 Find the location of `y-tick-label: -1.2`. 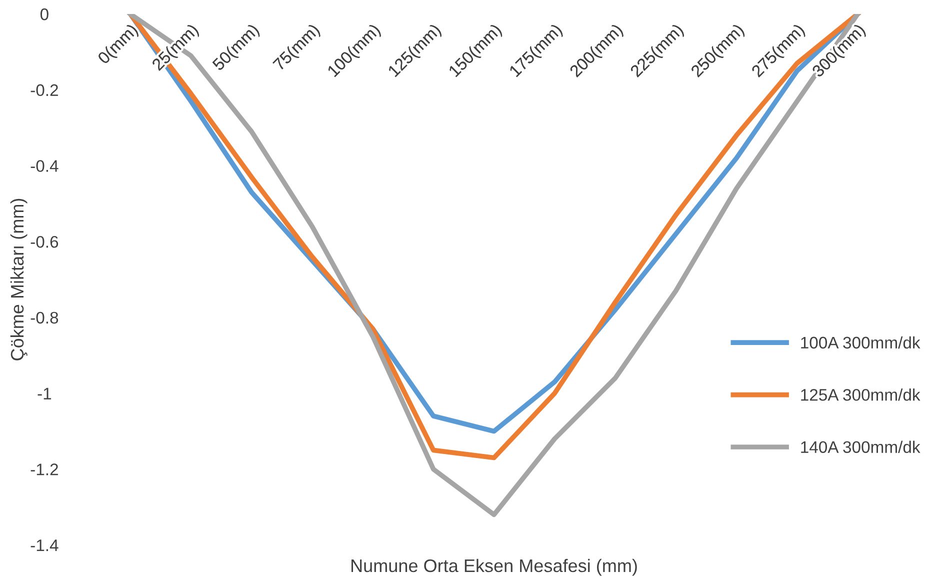

y-tick-label: -1.2 is located at coordinates (44, 470).